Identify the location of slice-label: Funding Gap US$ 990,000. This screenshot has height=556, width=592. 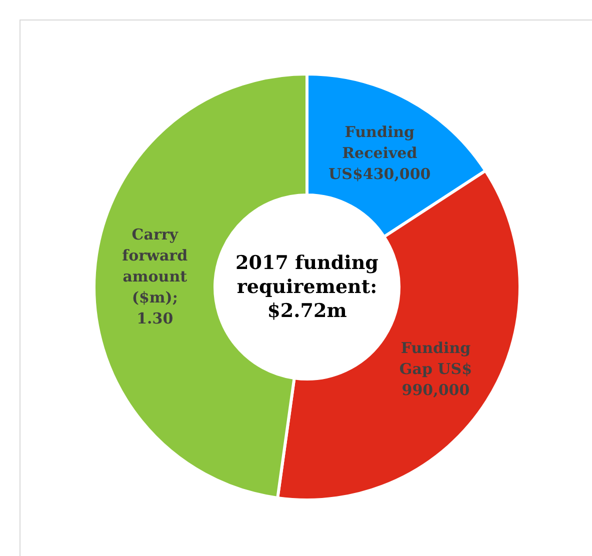
(435, 368).